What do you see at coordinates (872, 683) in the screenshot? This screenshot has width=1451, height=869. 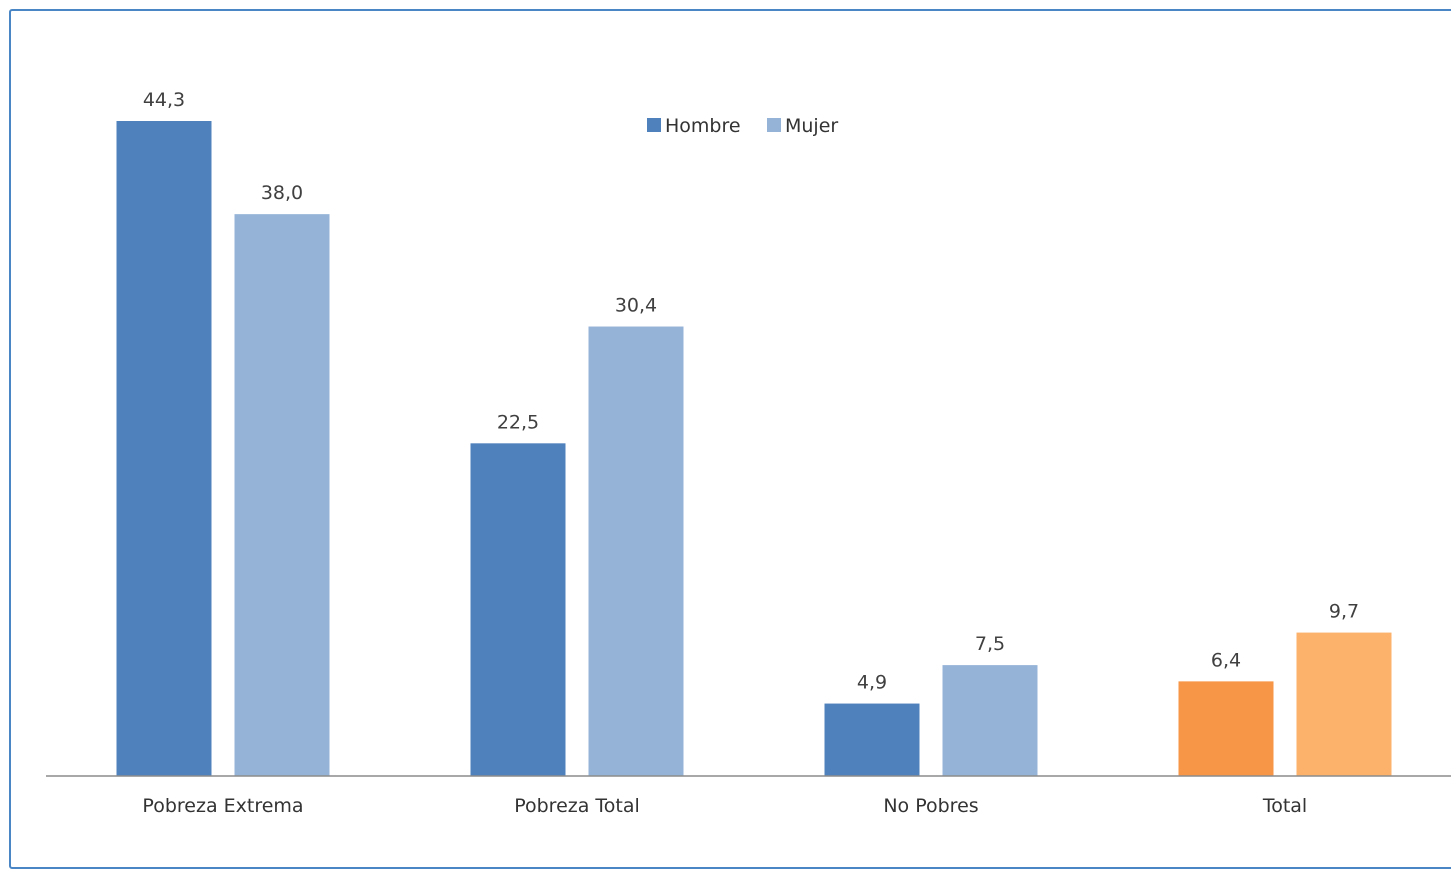 I see `value-label-no-pobres-hombre: 4,9` at bounding box center [872, 683].